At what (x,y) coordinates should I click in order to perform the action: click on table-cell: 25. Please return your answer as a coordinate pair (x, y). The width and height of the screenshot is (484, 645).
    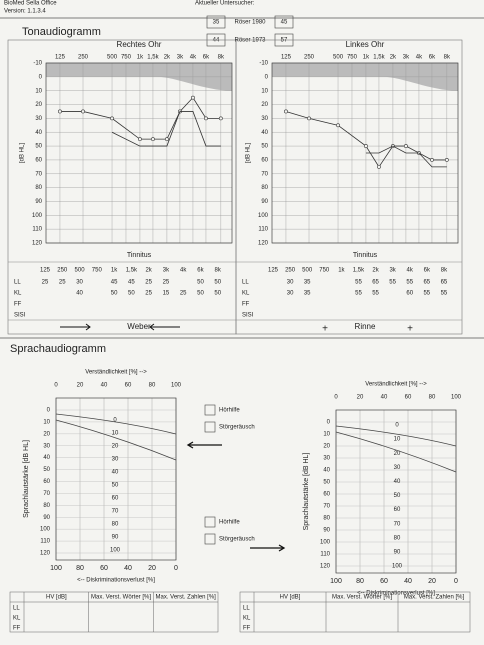
    Looking at the image, I should click on (166, 283).